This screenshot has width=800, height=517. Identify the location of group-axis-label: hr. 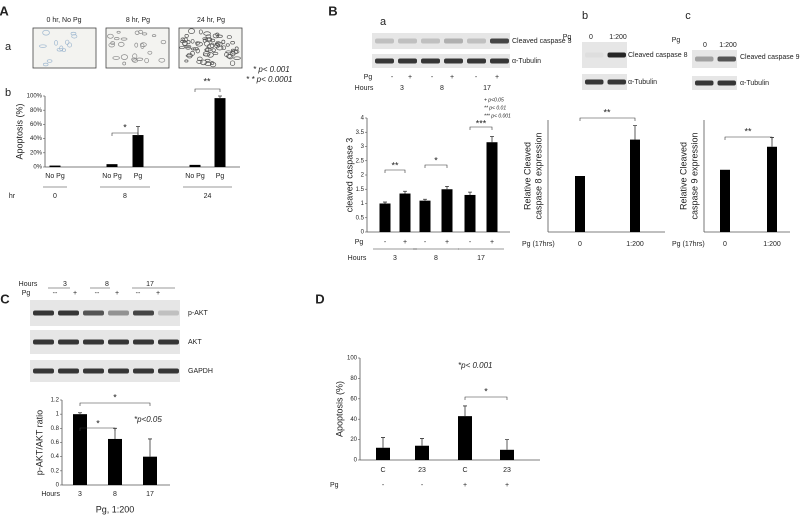
(12, 196).